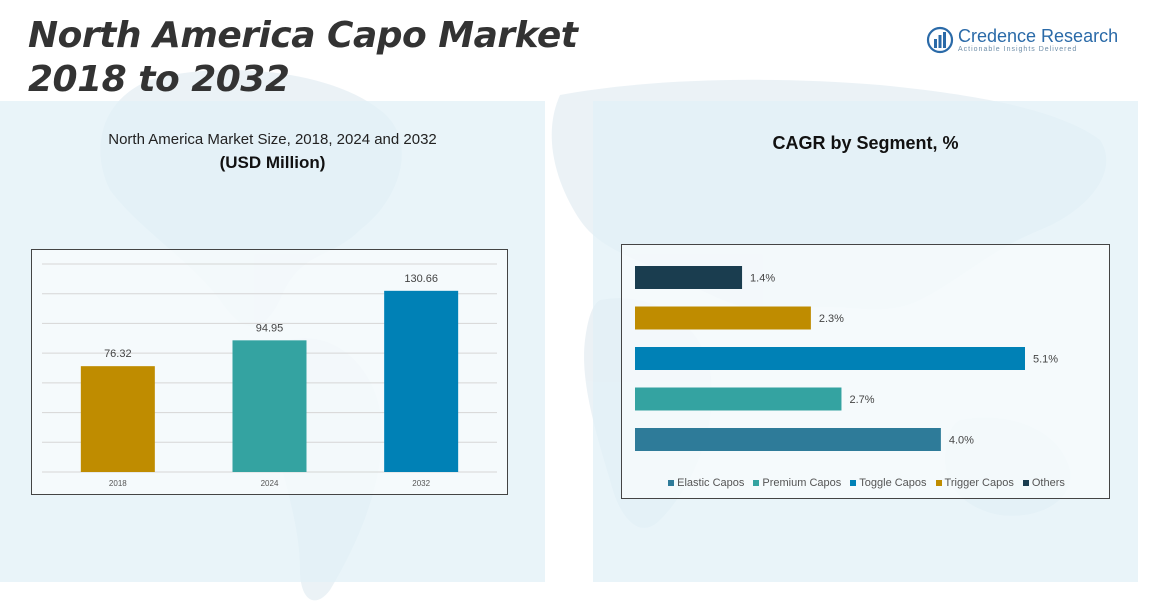 The height and width of the screenshot is (612, 1176). I want to click on hbar-value-label: 2.7%, so click(861, 400).